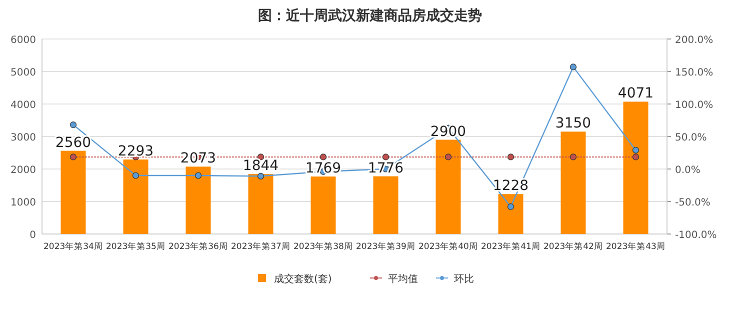 The image size is (740, 312). I want to click on y2-tick-label: -100.0%, so click(696, 235).